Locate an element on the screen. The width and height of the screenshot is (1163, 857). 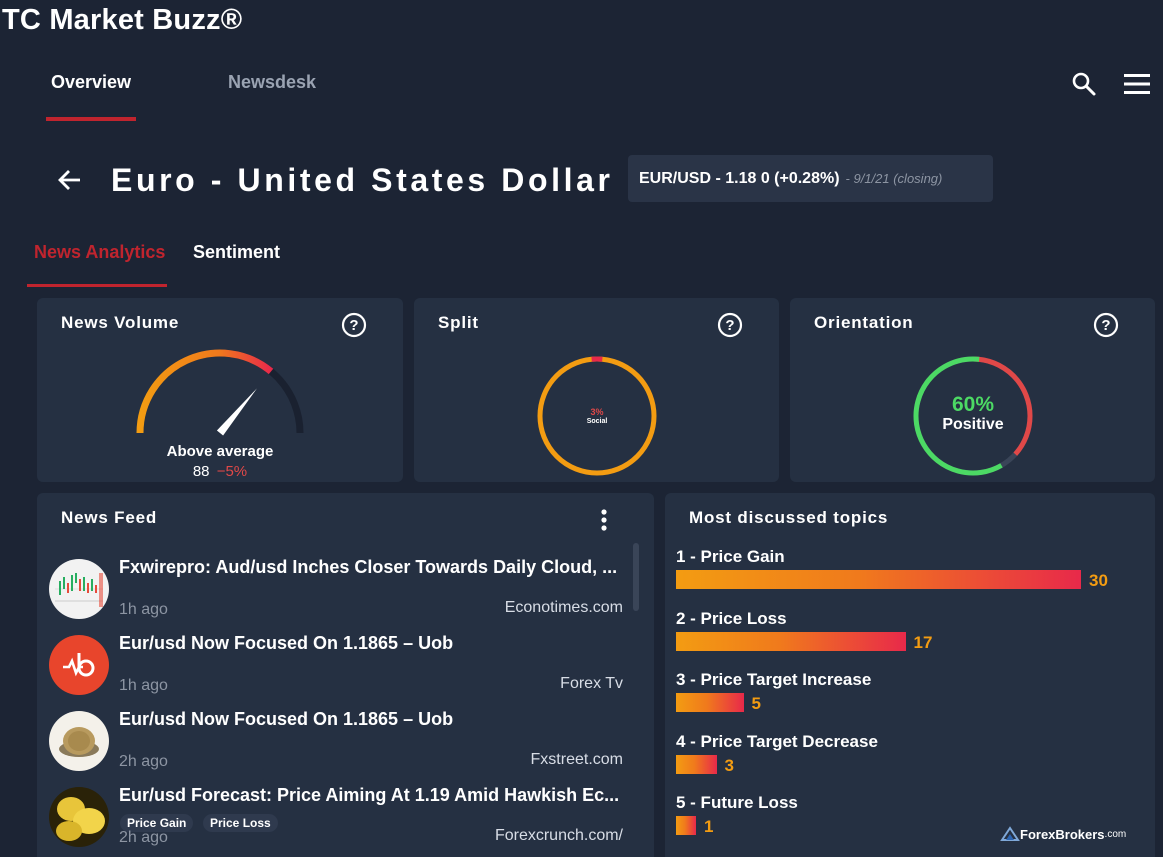
tab-overview: Overview is located at coordinates (91, 82).